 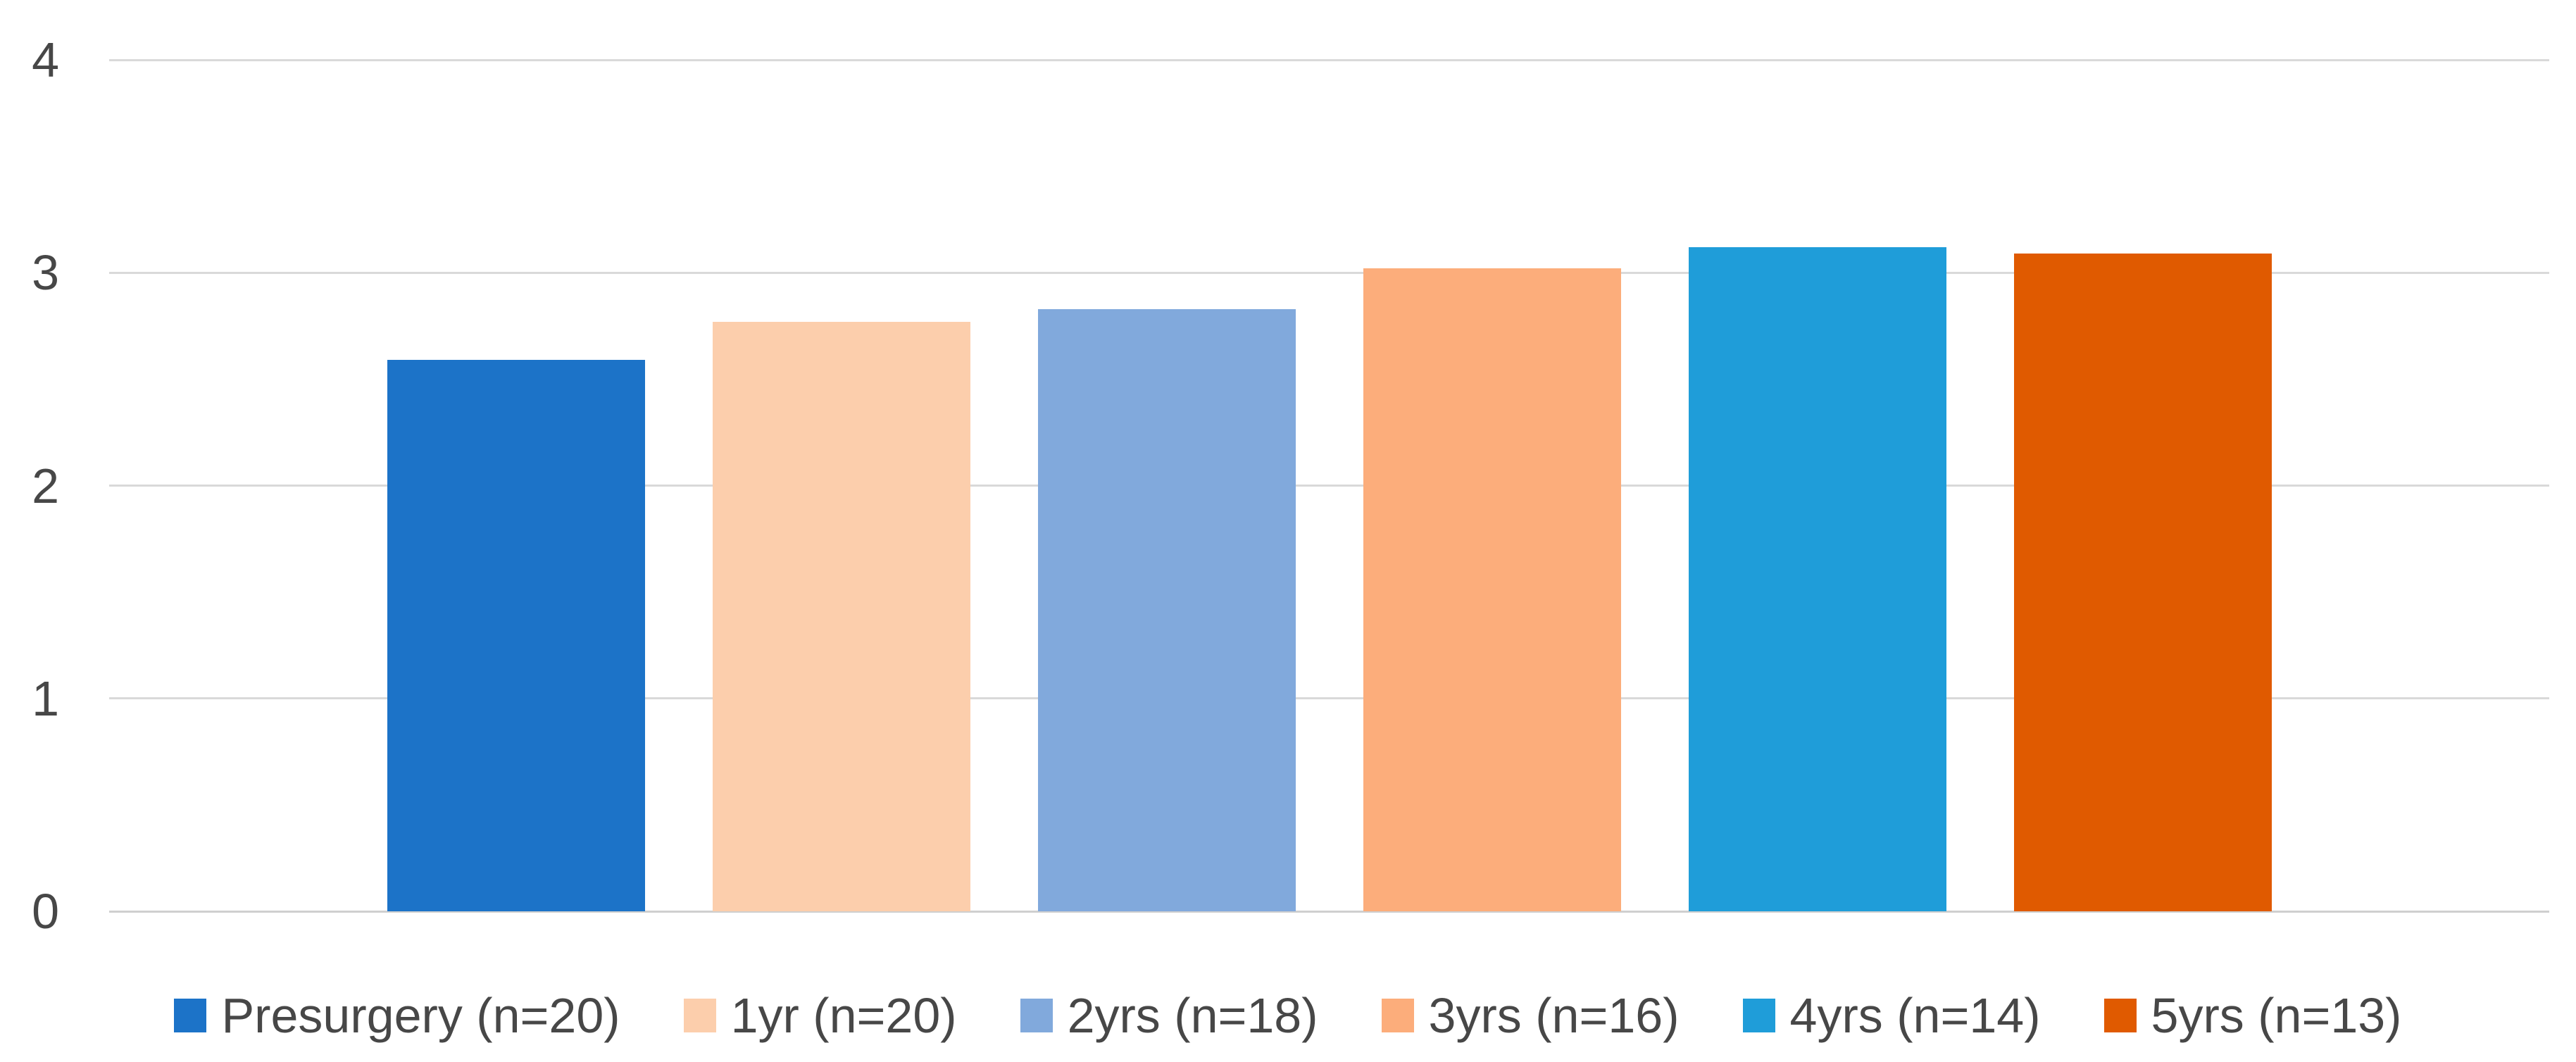 I want to click on legend-label: Presurgery (n=20), so click(x=420, y=1015).